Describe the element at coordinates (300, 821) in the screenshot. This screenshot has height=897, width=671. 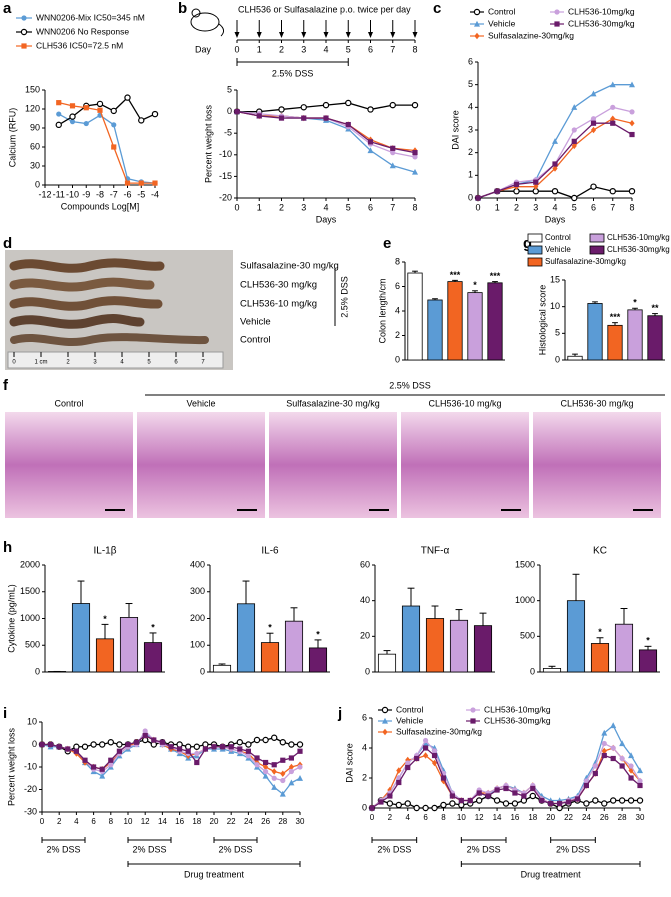
I see `x-tick-label: 30` at that location.